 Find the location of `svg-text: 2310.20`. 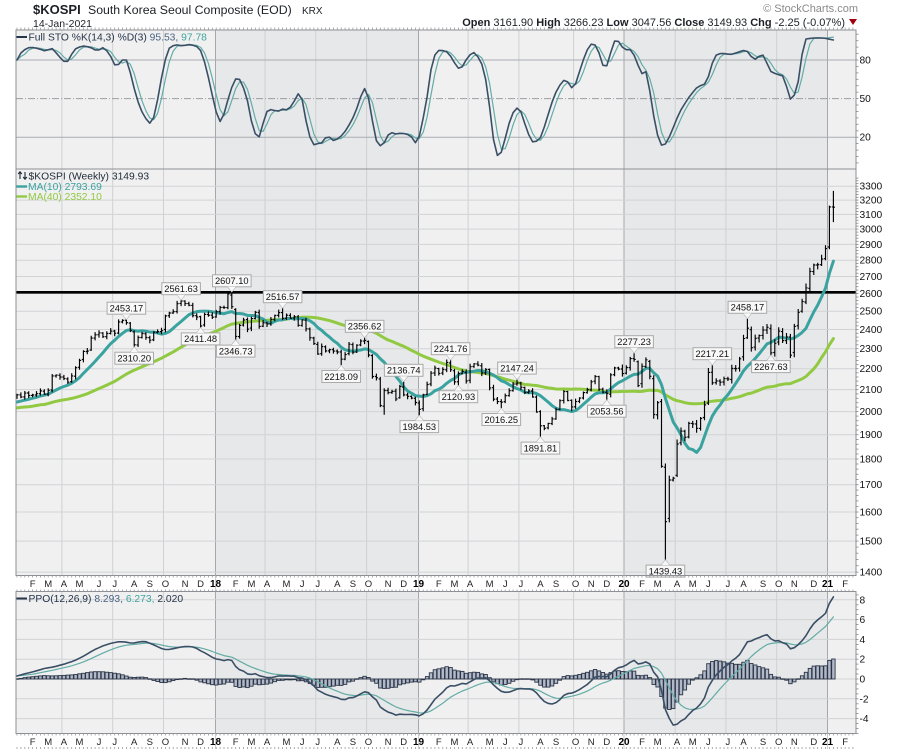

svg-text: 2310.20 is located at coordinates (134, 359).